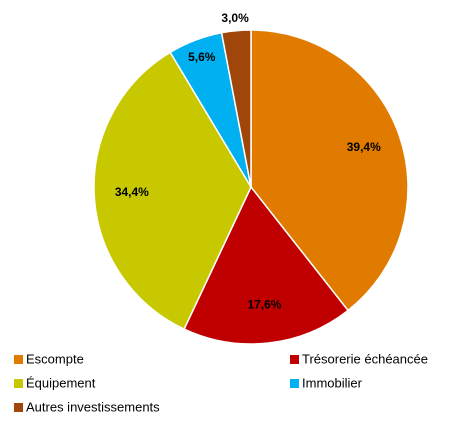  What do you see at coordinates (93, 406) in the screenshot?
I see `legend-label: Autres investissements` at bounding box center [93, 406].